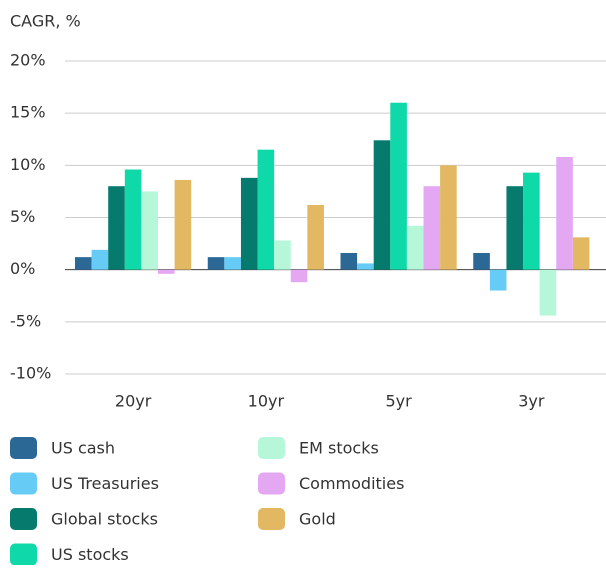 This screenshot has width=606, height=569. What do you see at coordinates (317, 519) in the screenshot?
I see `legend-label: Gold` at bounding box center [317, 519].